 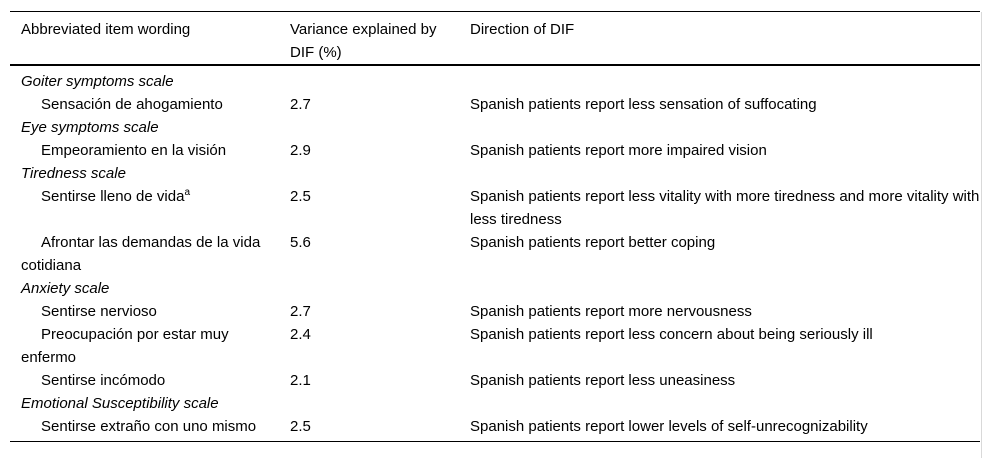 I want to click on direction-cell: Spanish patients report less uneasiness, so click(x=603, y=380).